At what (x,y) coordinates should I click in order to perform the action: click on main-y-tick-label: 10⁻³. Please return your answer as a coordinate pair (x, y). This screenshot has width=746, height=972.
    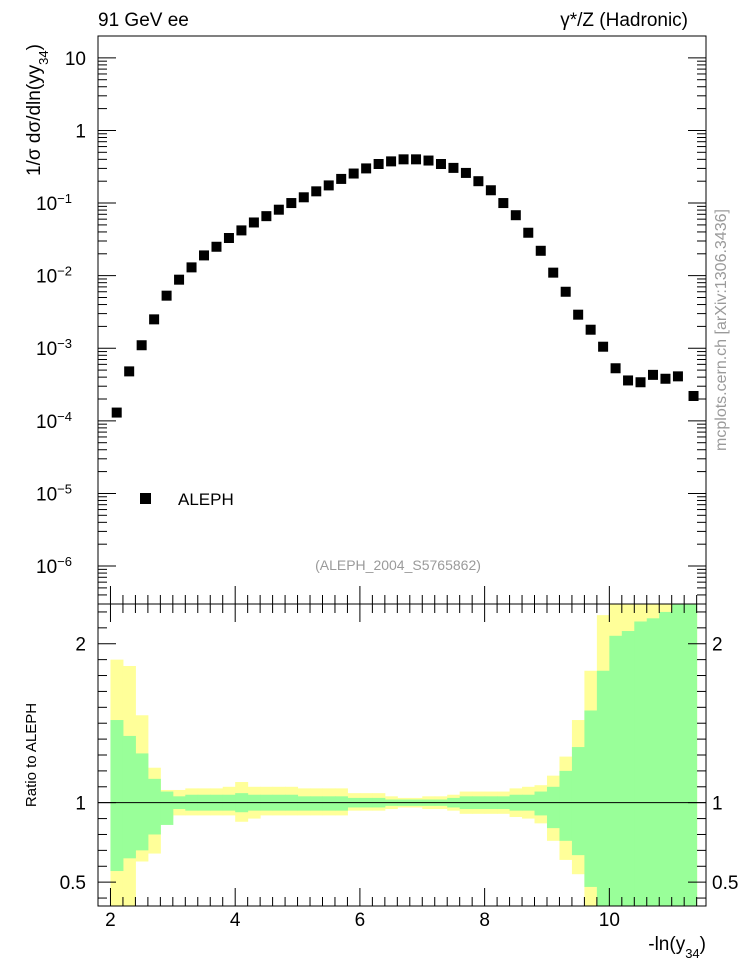
    Looking at the image, I should click on (54, 348).